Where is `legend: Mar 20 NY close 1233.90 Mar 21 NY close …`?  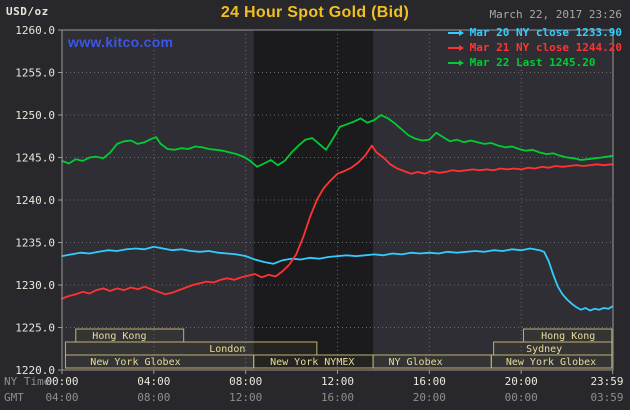
legend: Mar 20 NY close 1233.90 Mar 21 NY close … is located at coordinates (534, 47).